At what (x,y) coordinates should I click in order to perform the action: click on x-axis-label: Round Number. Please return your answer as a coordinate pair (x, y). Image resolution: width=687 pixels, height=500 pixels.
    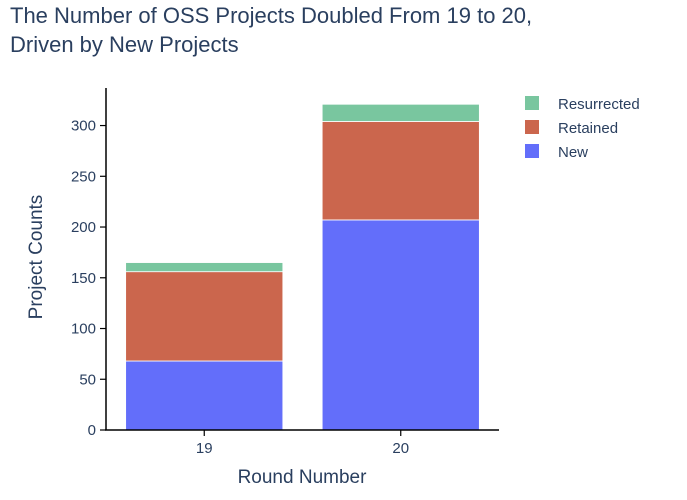
    Looking at the image, I should click on (303, 477).